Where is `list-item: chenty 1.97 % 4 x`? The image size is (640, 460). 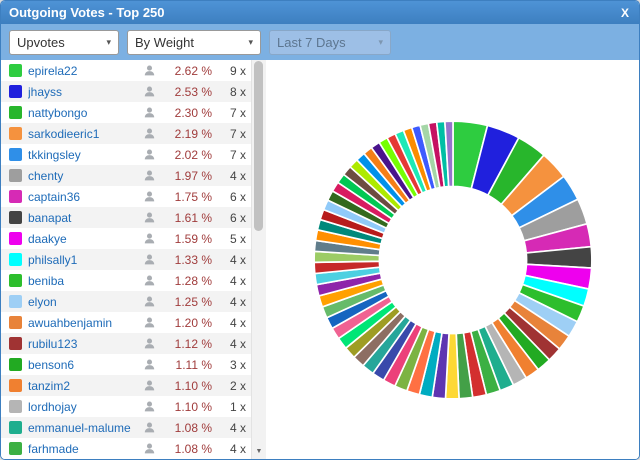 list-item: chenty 1.97 % 4 x is located at coordinates (126, 175).